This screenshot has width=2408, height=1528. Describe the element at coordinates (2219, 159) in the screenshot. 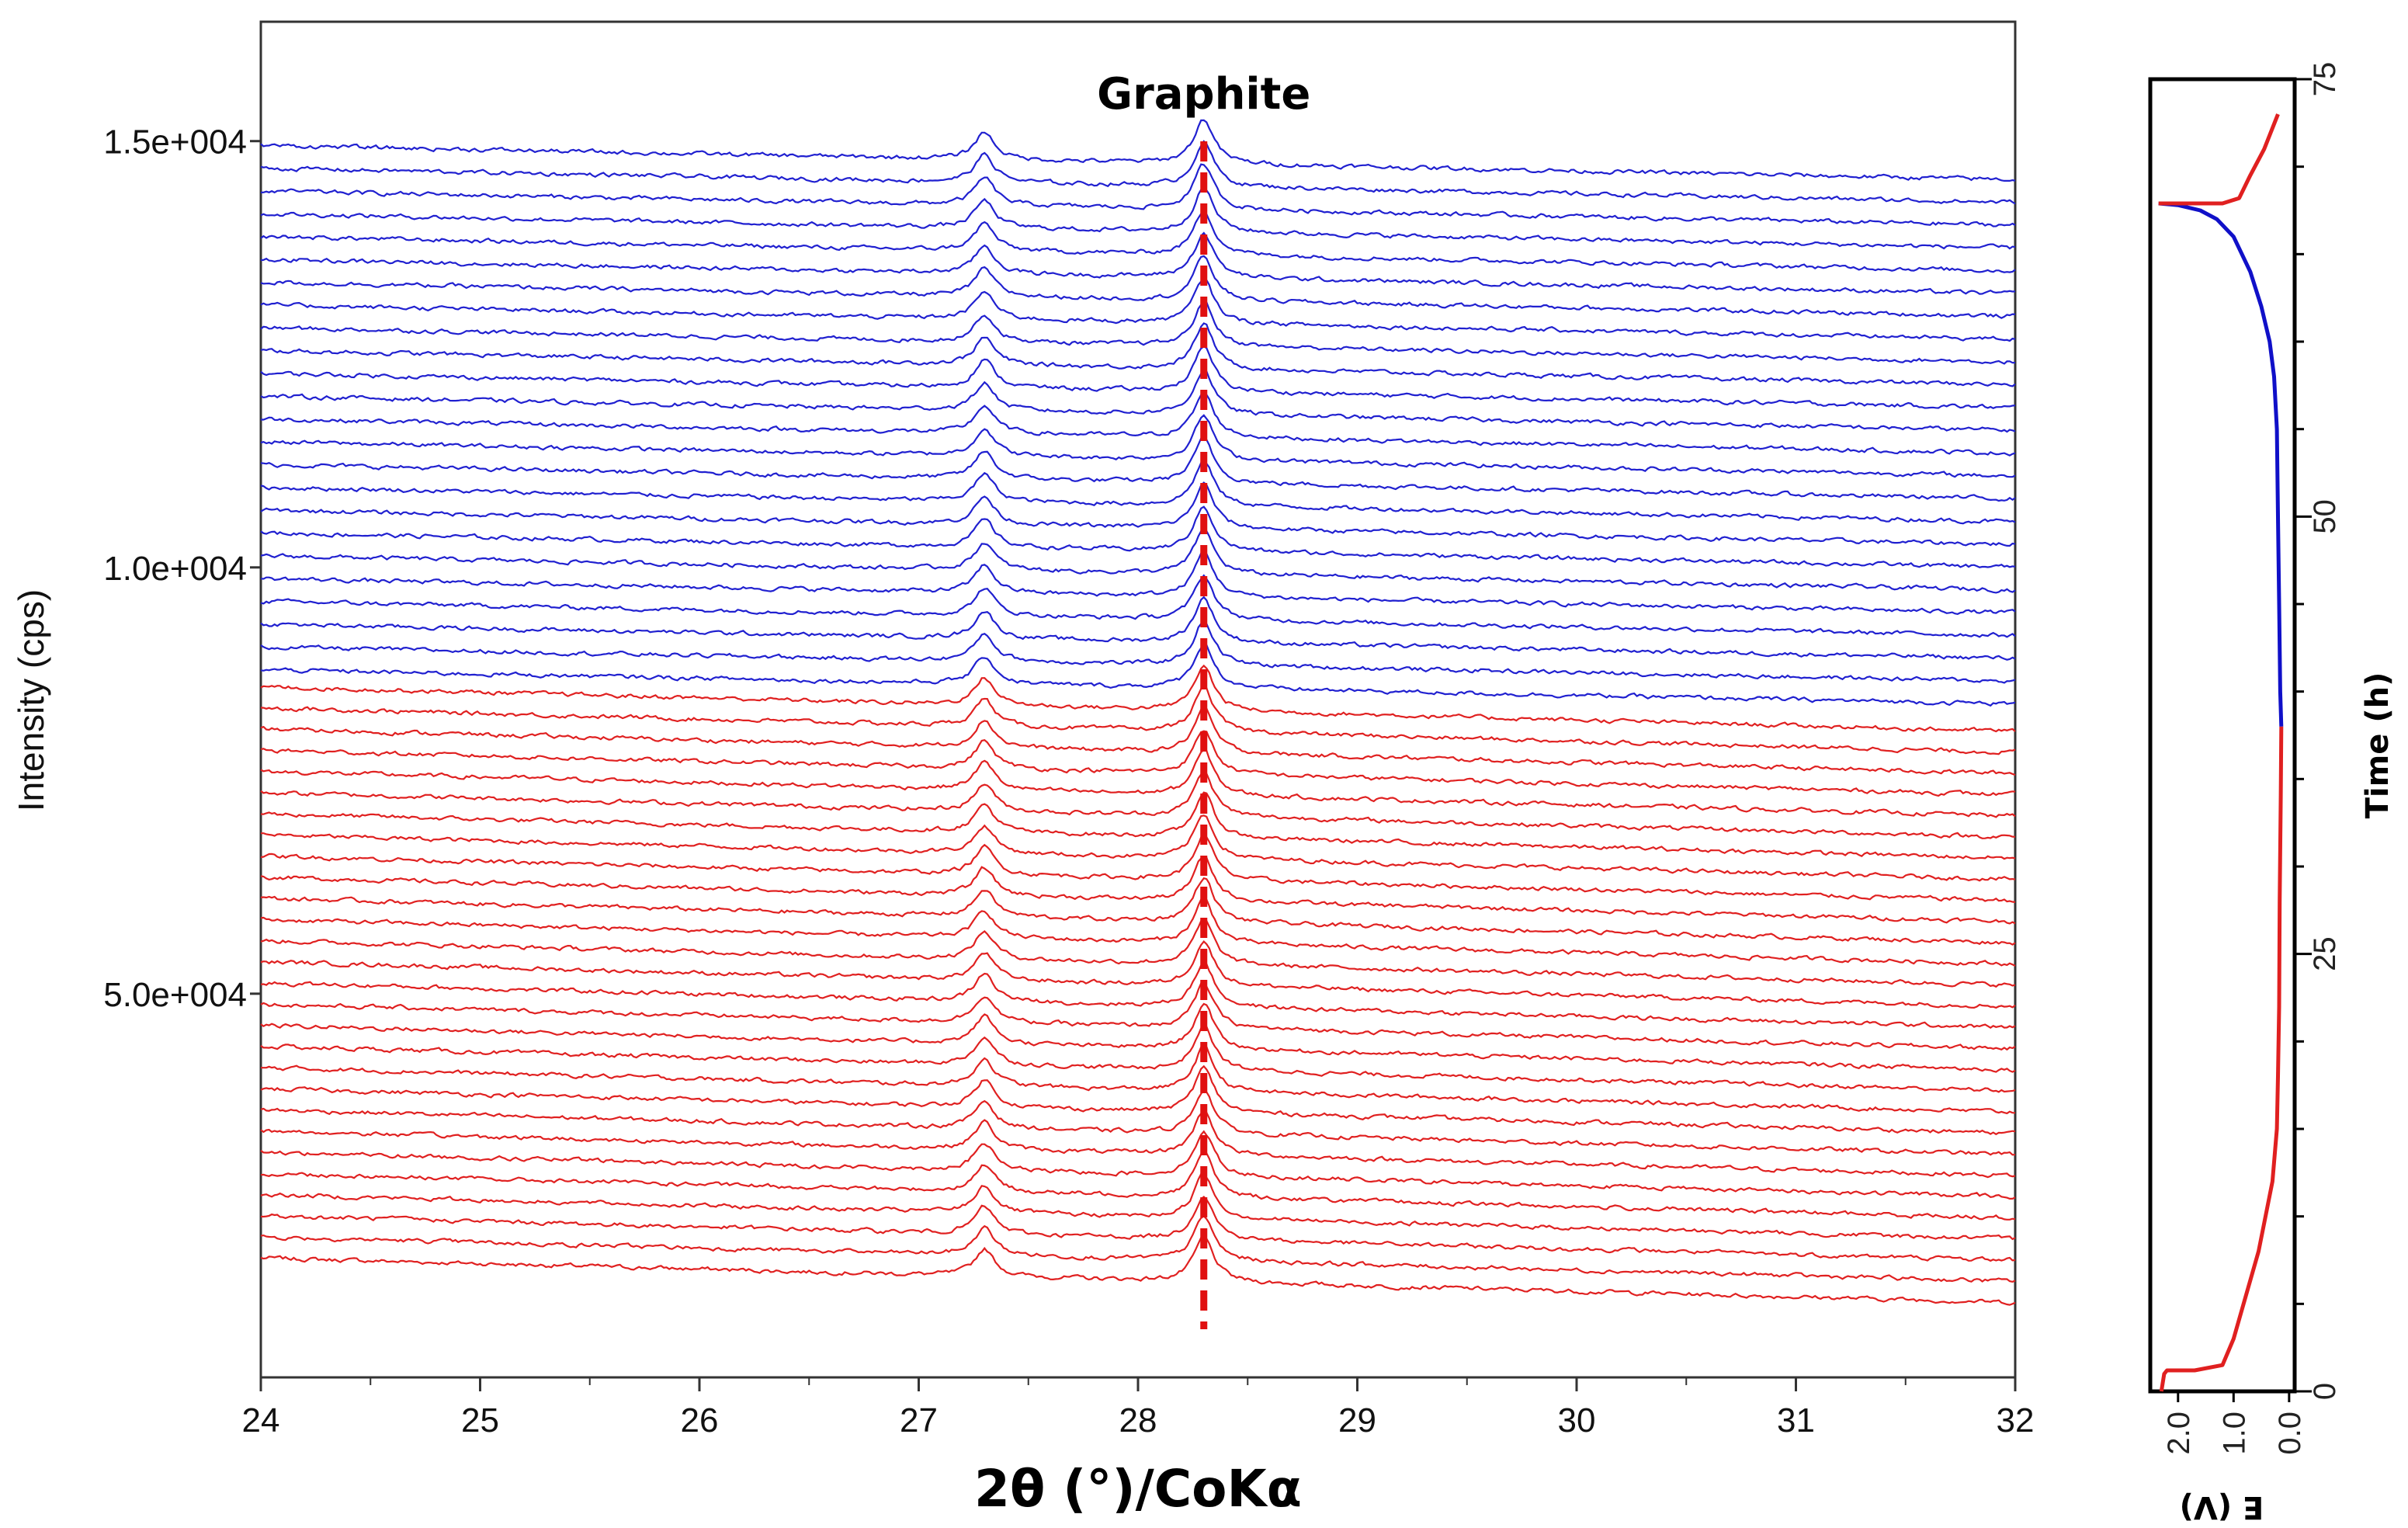

I see `charge-2-potential-curve` at that location.